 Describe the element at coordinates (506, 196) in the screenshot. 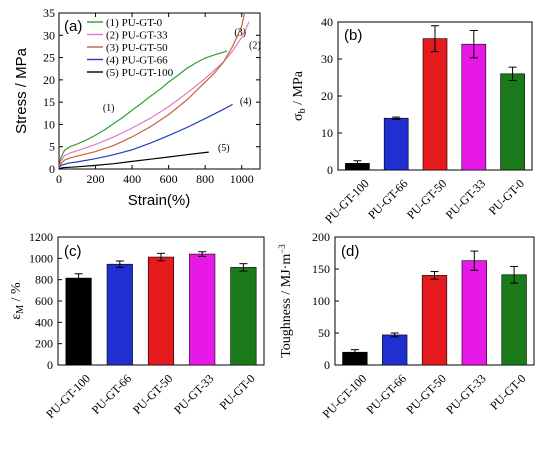

I see `category-label-b-5: PU-GT-0` at that location.